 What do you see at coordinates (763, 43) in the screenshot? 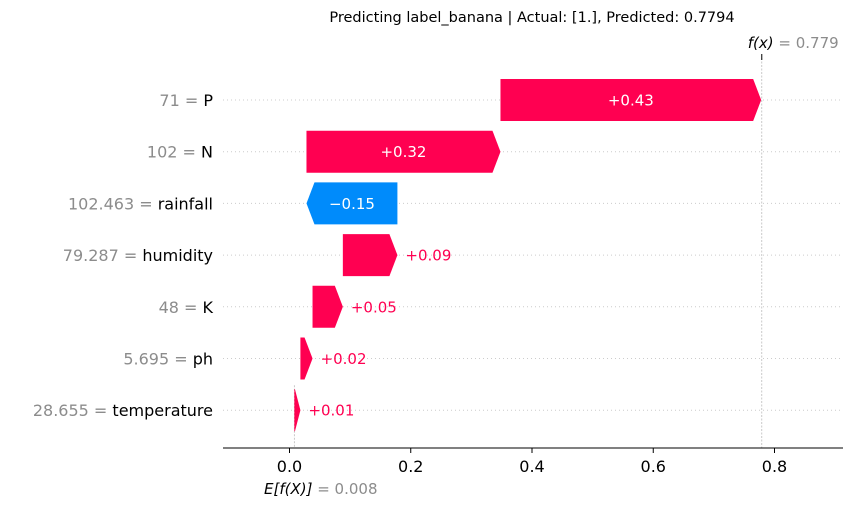
I see `output-expr: f(x)` at bounding box center [763, 43].